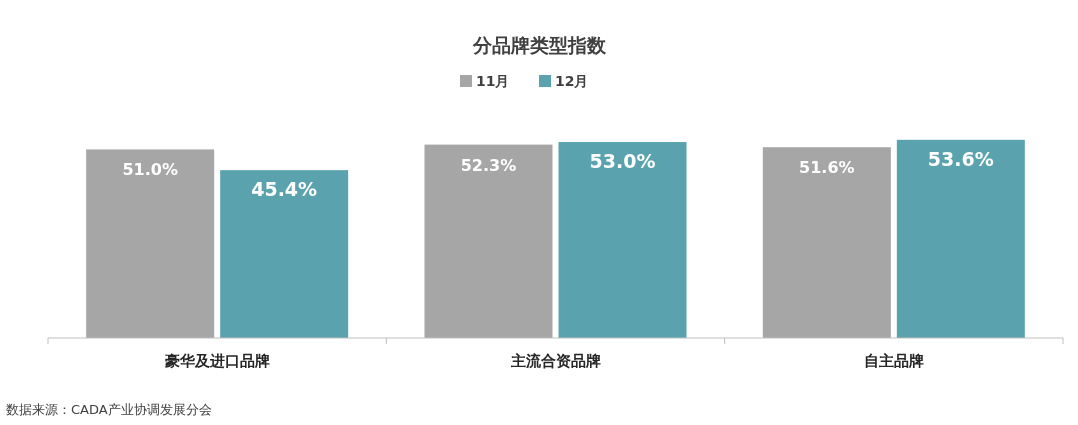  Describe the element at coordinates (109, 409) in the screenshot. I see `source-note: 数据来源：CADA产业协调发展分会` at that location.